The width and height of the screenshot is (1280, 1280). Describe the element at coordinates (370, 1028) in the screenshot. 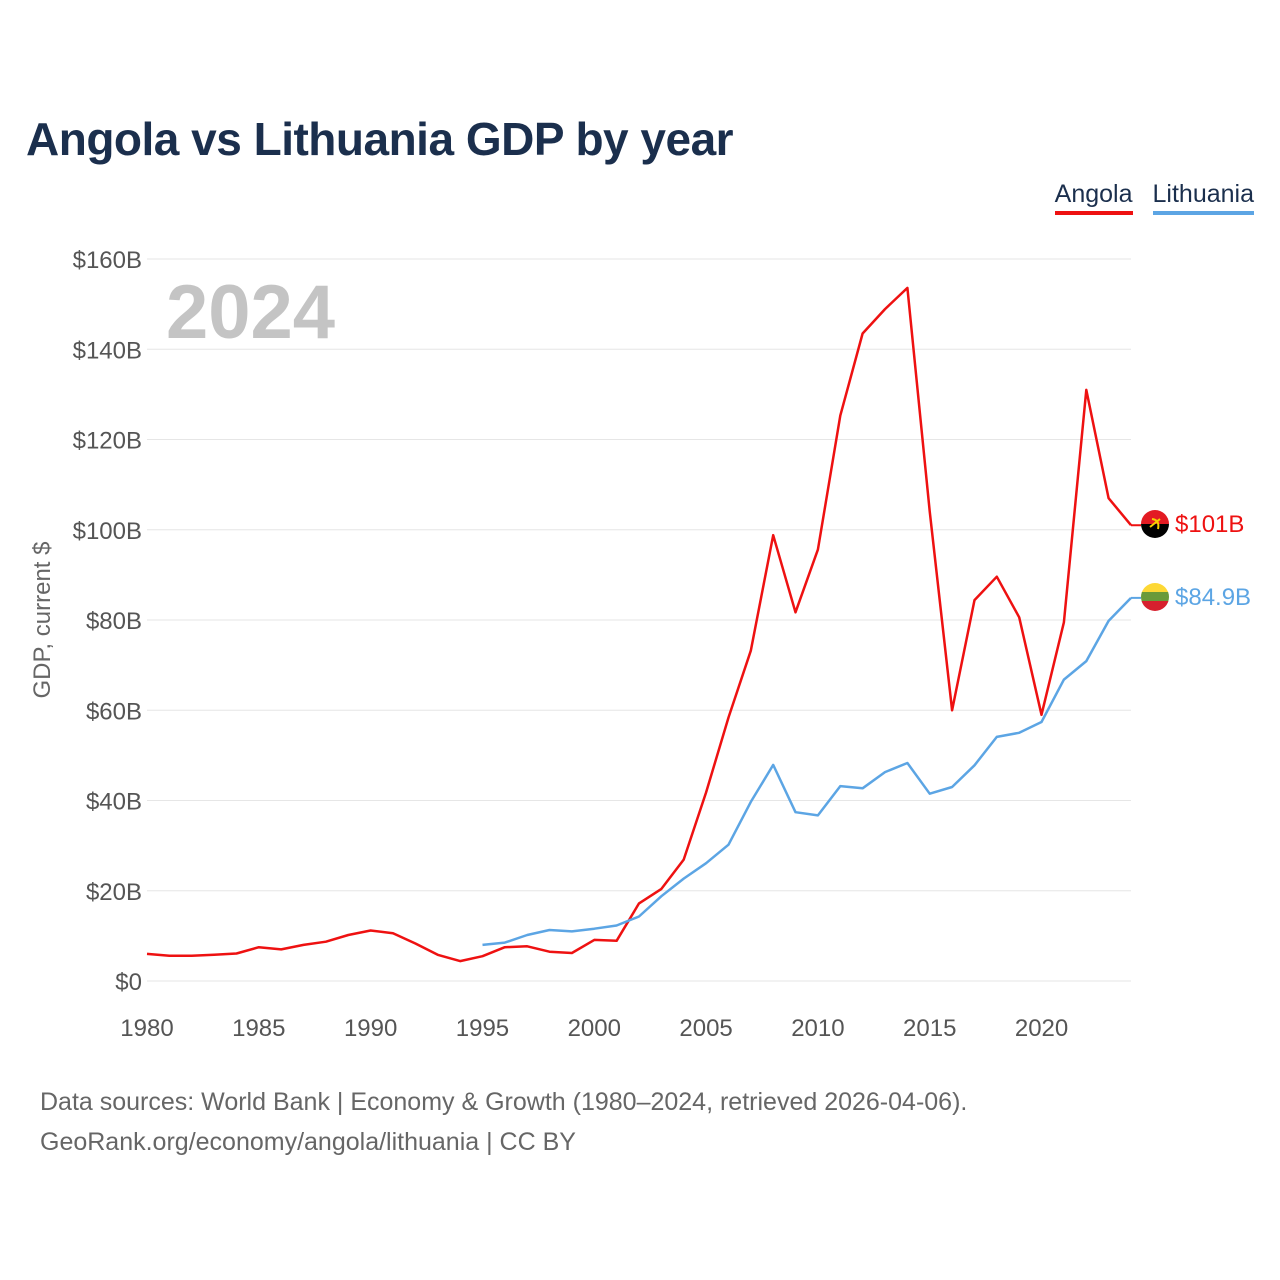

I see `x-tick-label: 1990` at that location.